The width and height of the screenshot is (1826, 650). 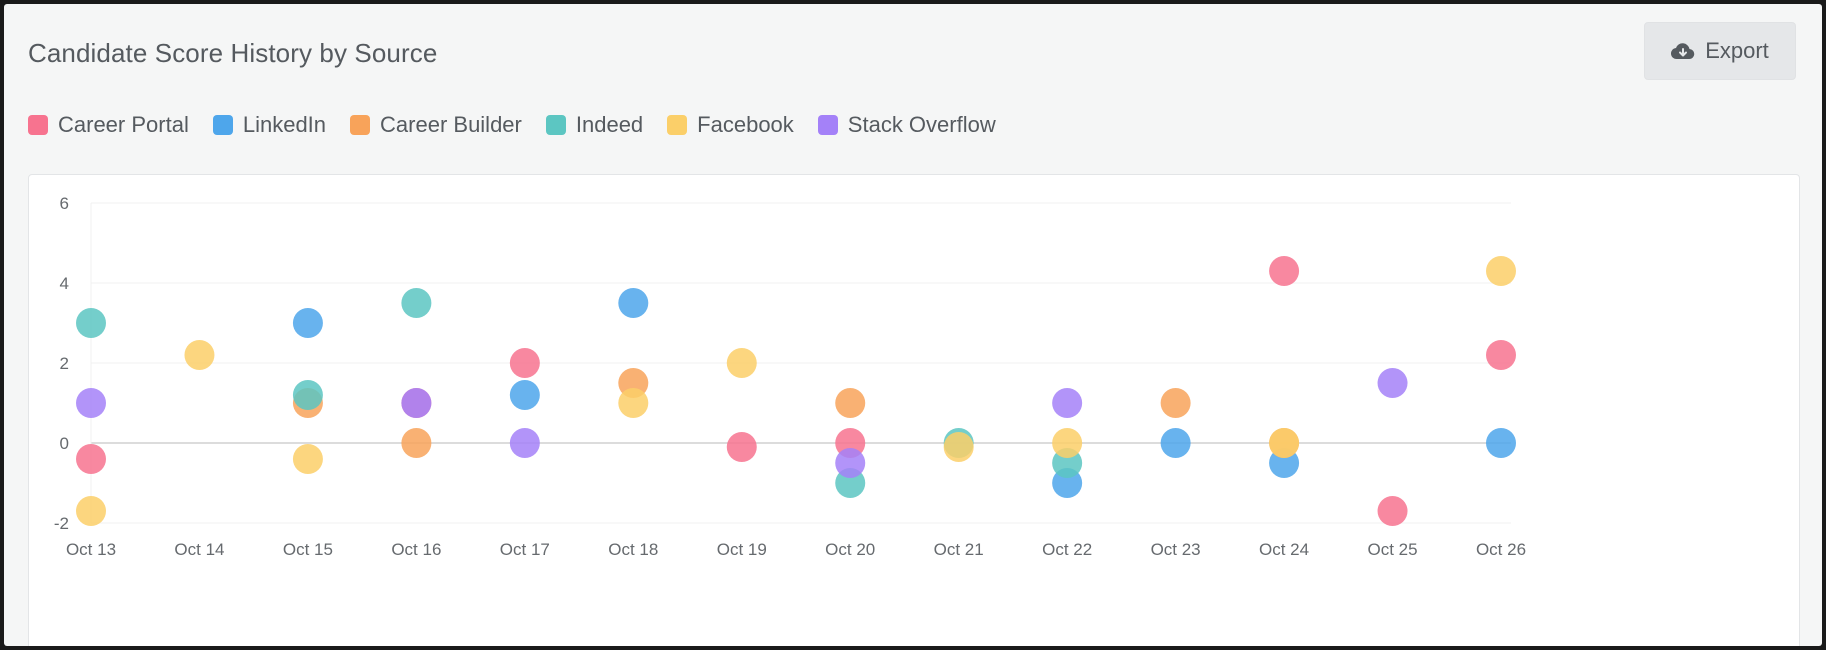 What do you see at coordinates (1501, 549) in the screenshot?
I see `x-tick-label: Oct 26` at bounding box center [1501, 549].